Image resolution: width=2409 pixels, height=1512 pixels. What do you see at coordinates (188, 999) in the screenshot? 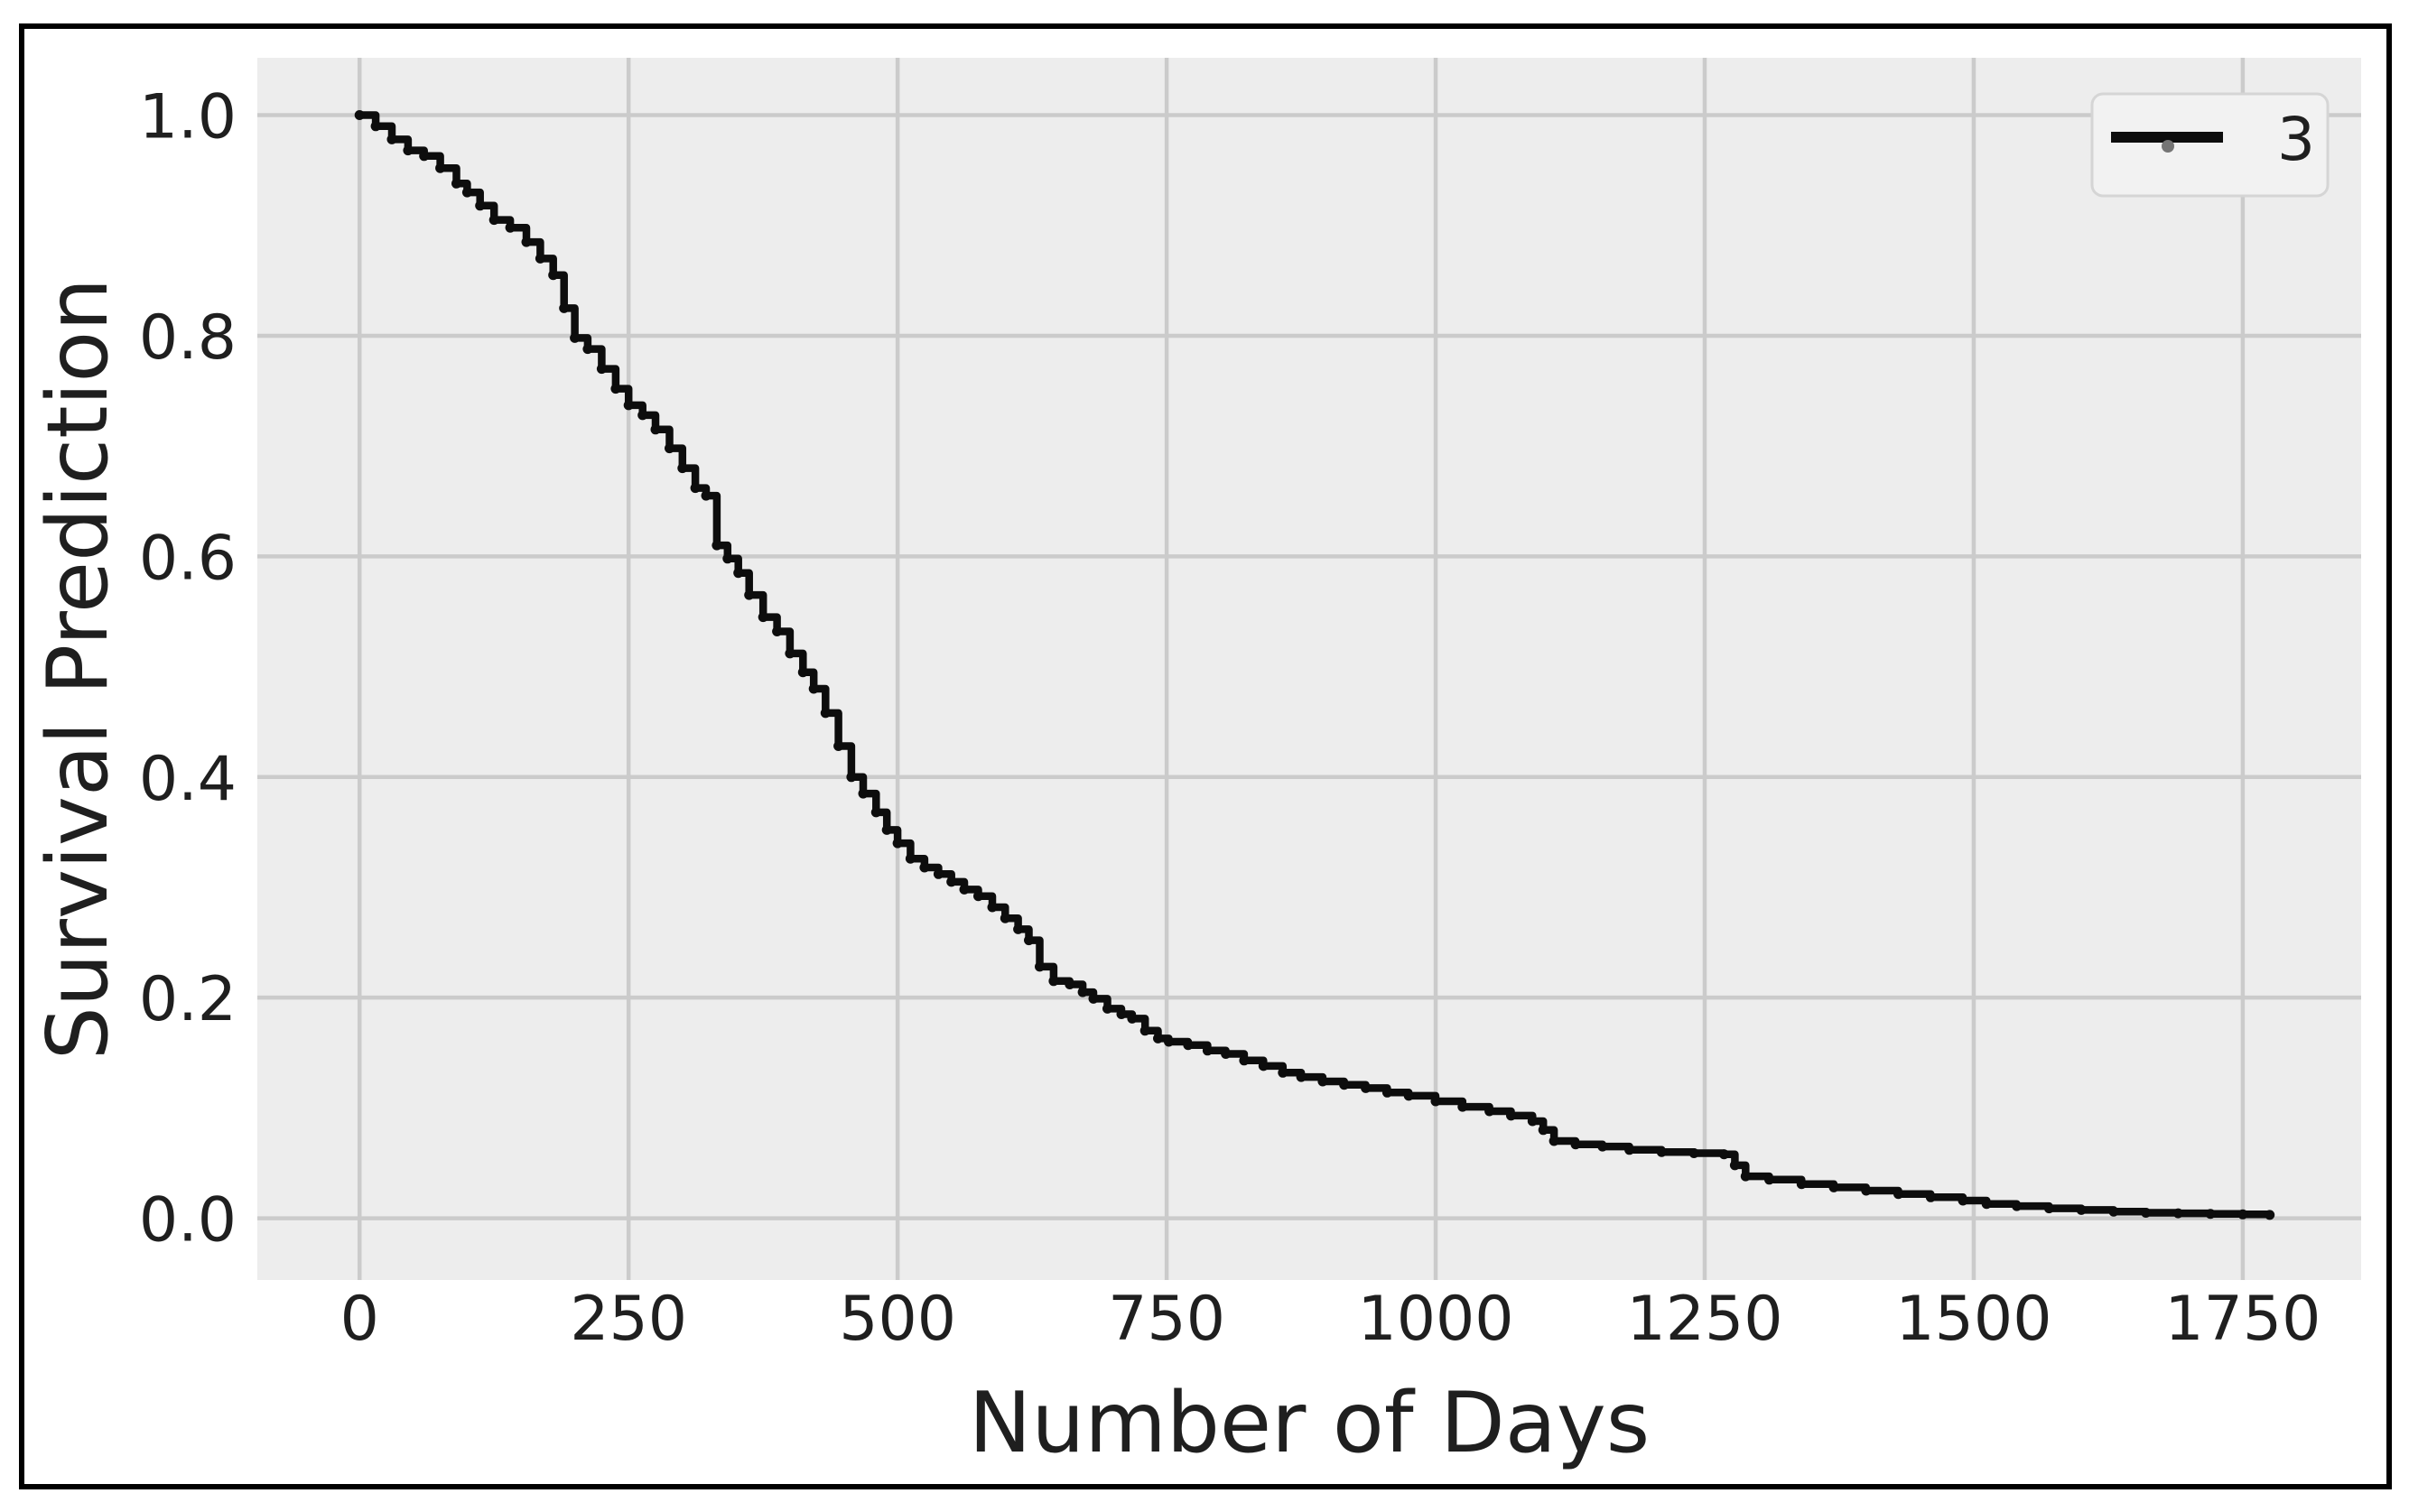
I see `y-tick-label: 0.2` at bounding box center [188, 999].